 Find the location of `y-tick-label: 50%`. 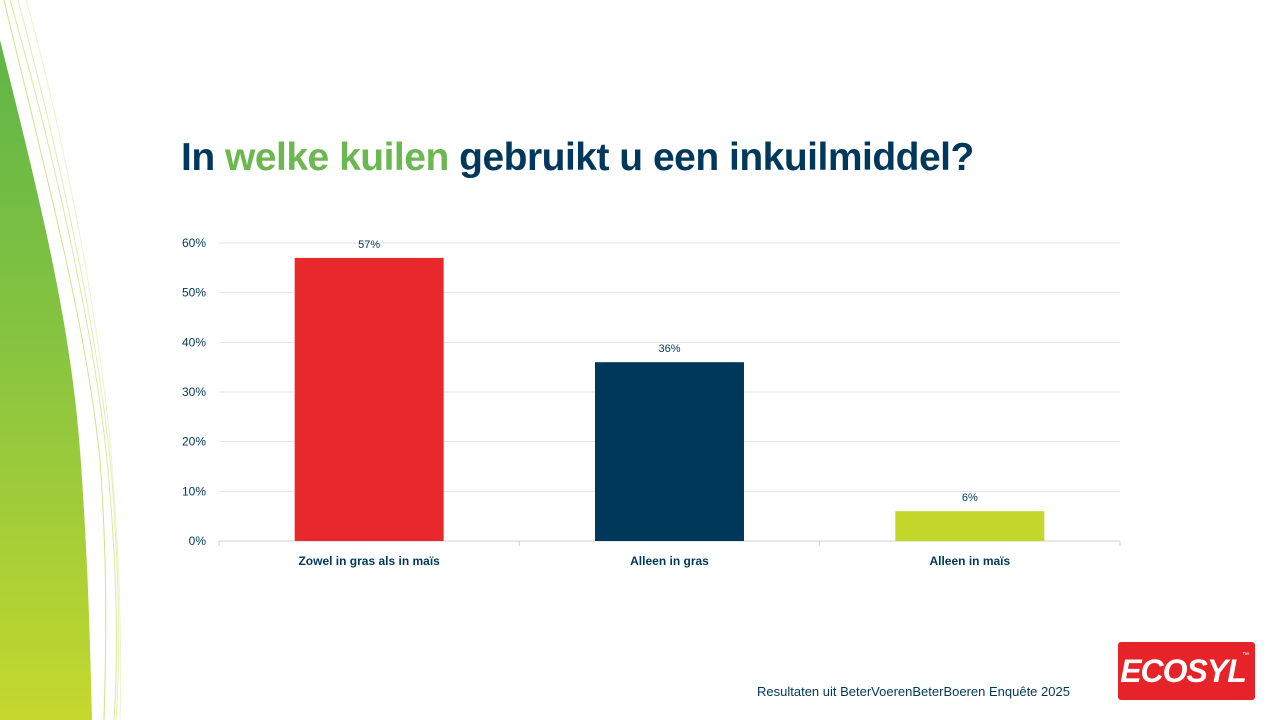

y-tick-label: 50% is located at coordinates (194, 293).